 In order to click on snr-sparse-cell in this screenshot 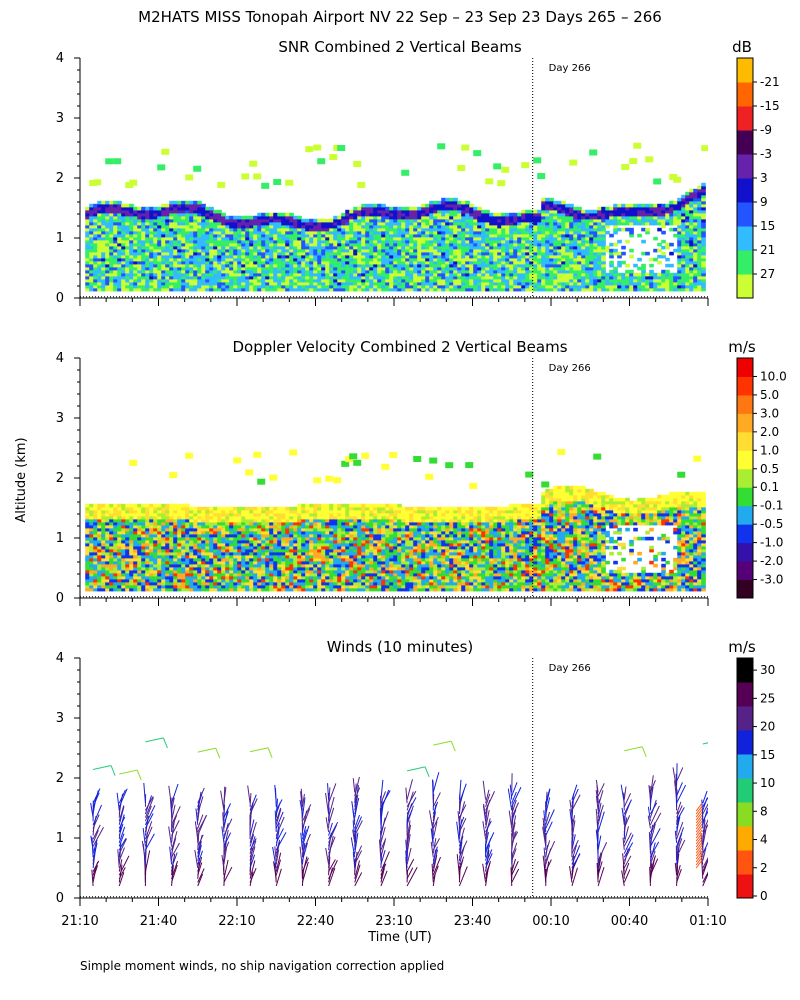, I will do `click(405, 172)`.